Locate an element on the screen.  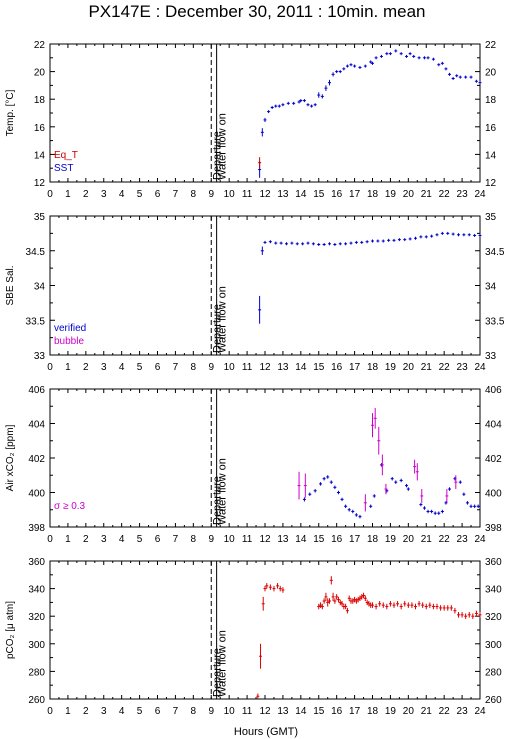
y-tick-label-right: 402 is located at coordinates (493, 459).